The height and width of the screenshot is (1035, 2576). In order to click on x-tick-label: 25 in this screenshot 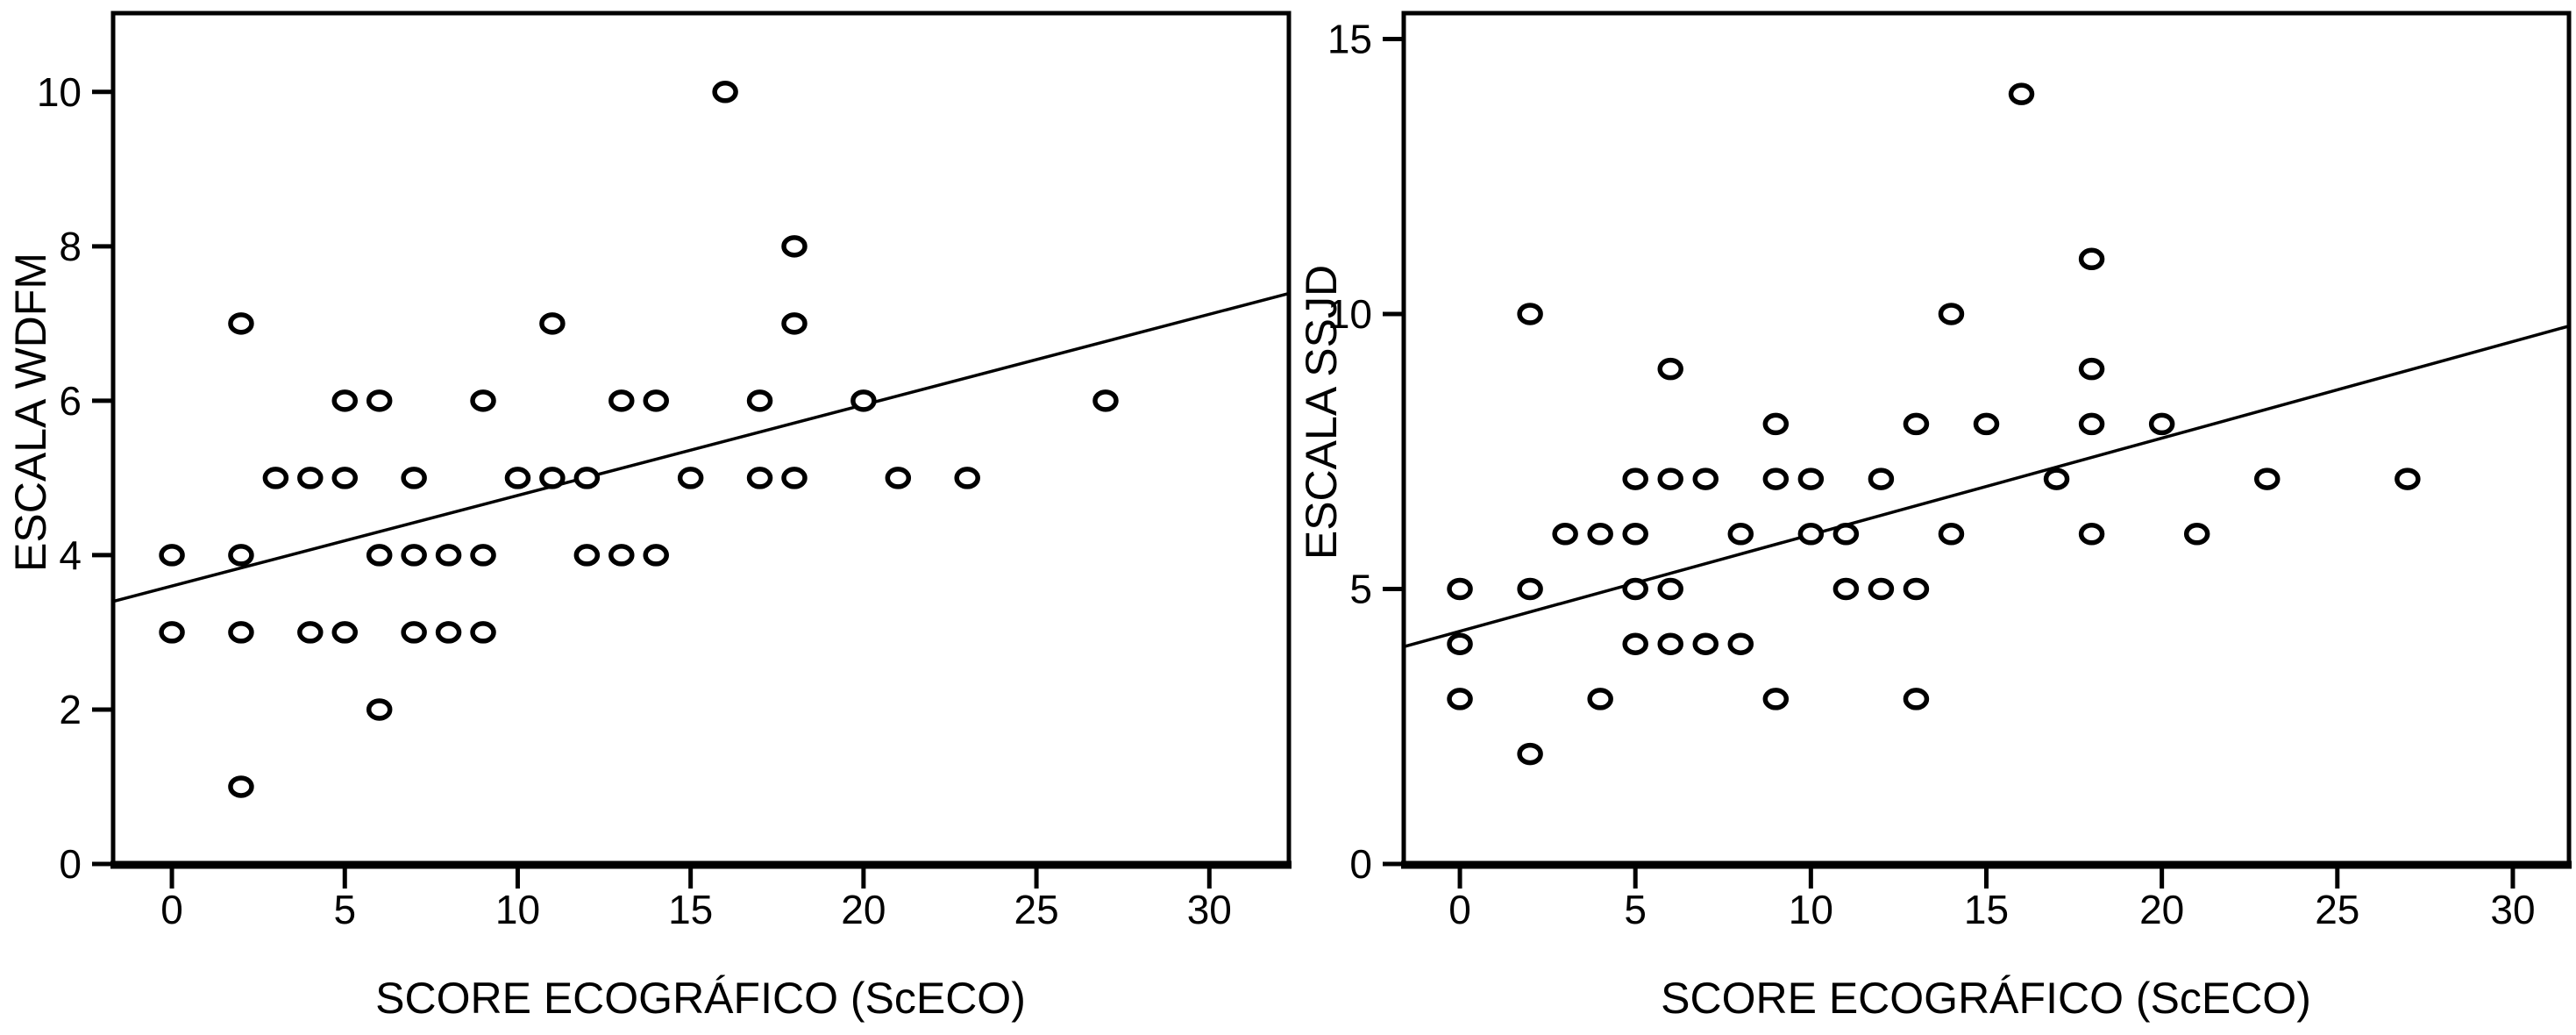, I will do `click(1036, 909)`.